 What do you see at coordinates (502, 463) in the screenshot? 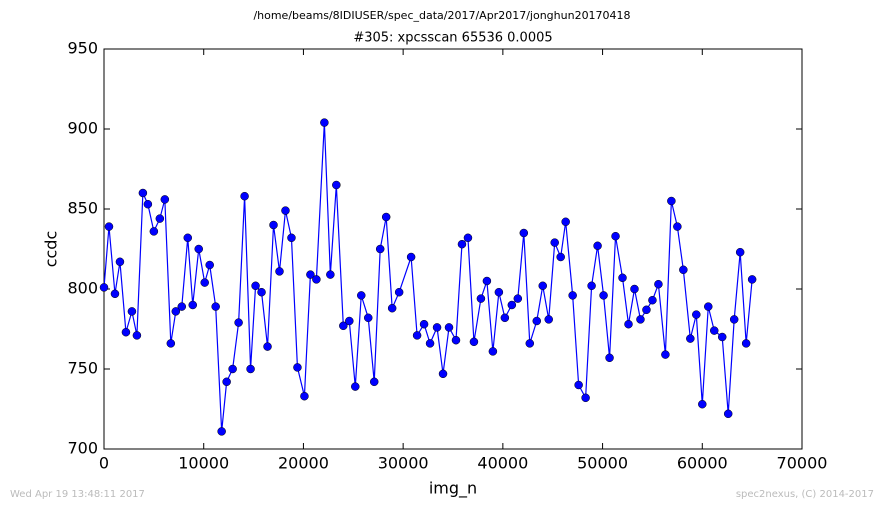
I see `x-tick-label: 40000` at bounding box center [502, 463].